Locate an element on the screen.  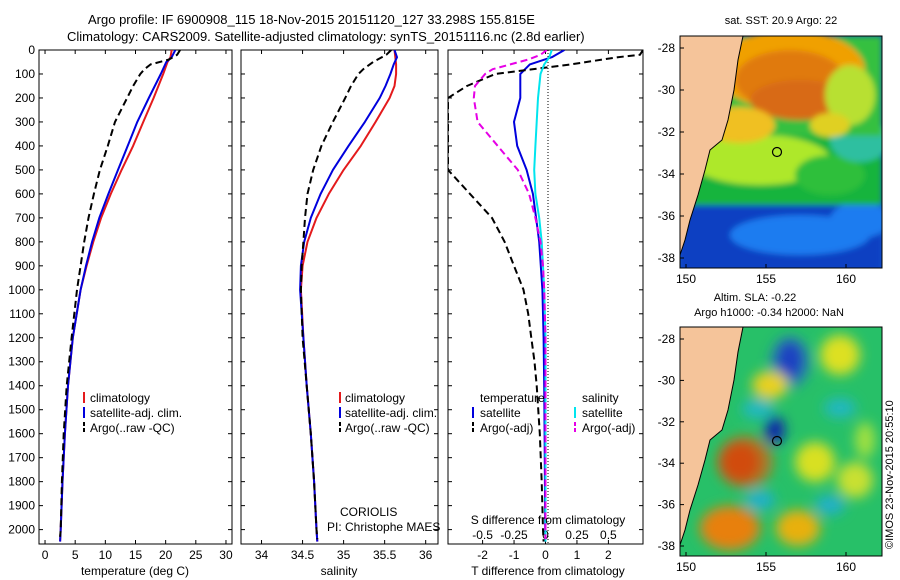
difference-xlabel-top: S difference from climatology is located at coordinates (548, 520).